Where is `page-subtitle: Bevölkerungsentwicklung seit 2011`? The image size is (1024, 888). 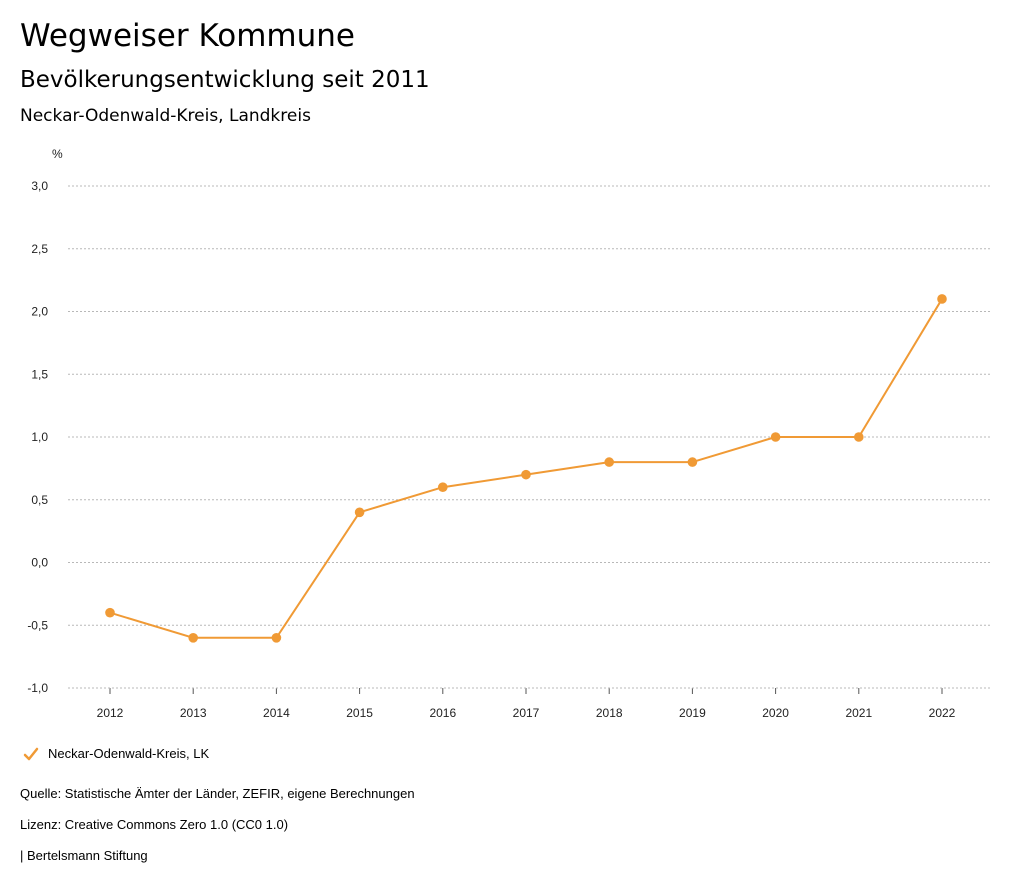
page-subtitle: Bevölkerungsentwicklung seit 2011 is located at coordinates (225, 80).